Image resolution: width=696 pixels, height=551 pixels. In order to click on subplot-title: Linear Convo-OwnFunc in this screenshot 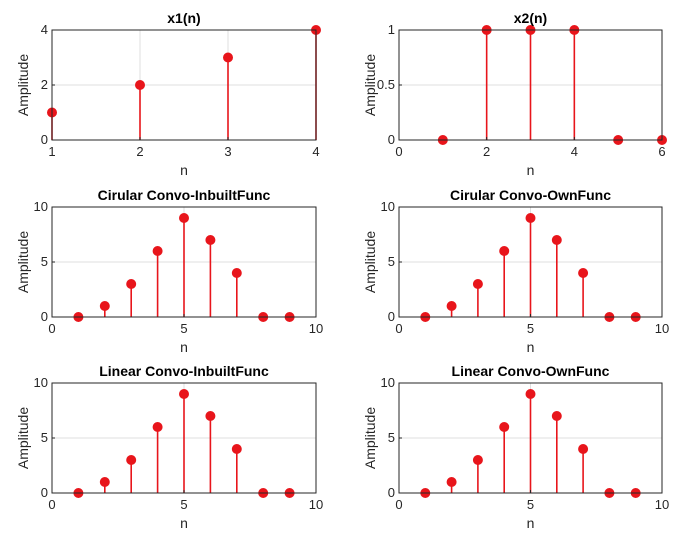, I will do `click(531, 371)`.